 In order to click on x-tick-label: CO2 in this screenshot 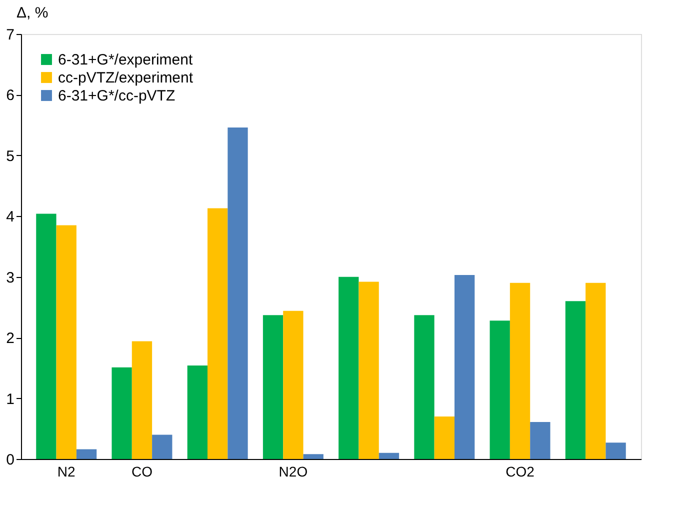, I will do `click(520, 472)`.